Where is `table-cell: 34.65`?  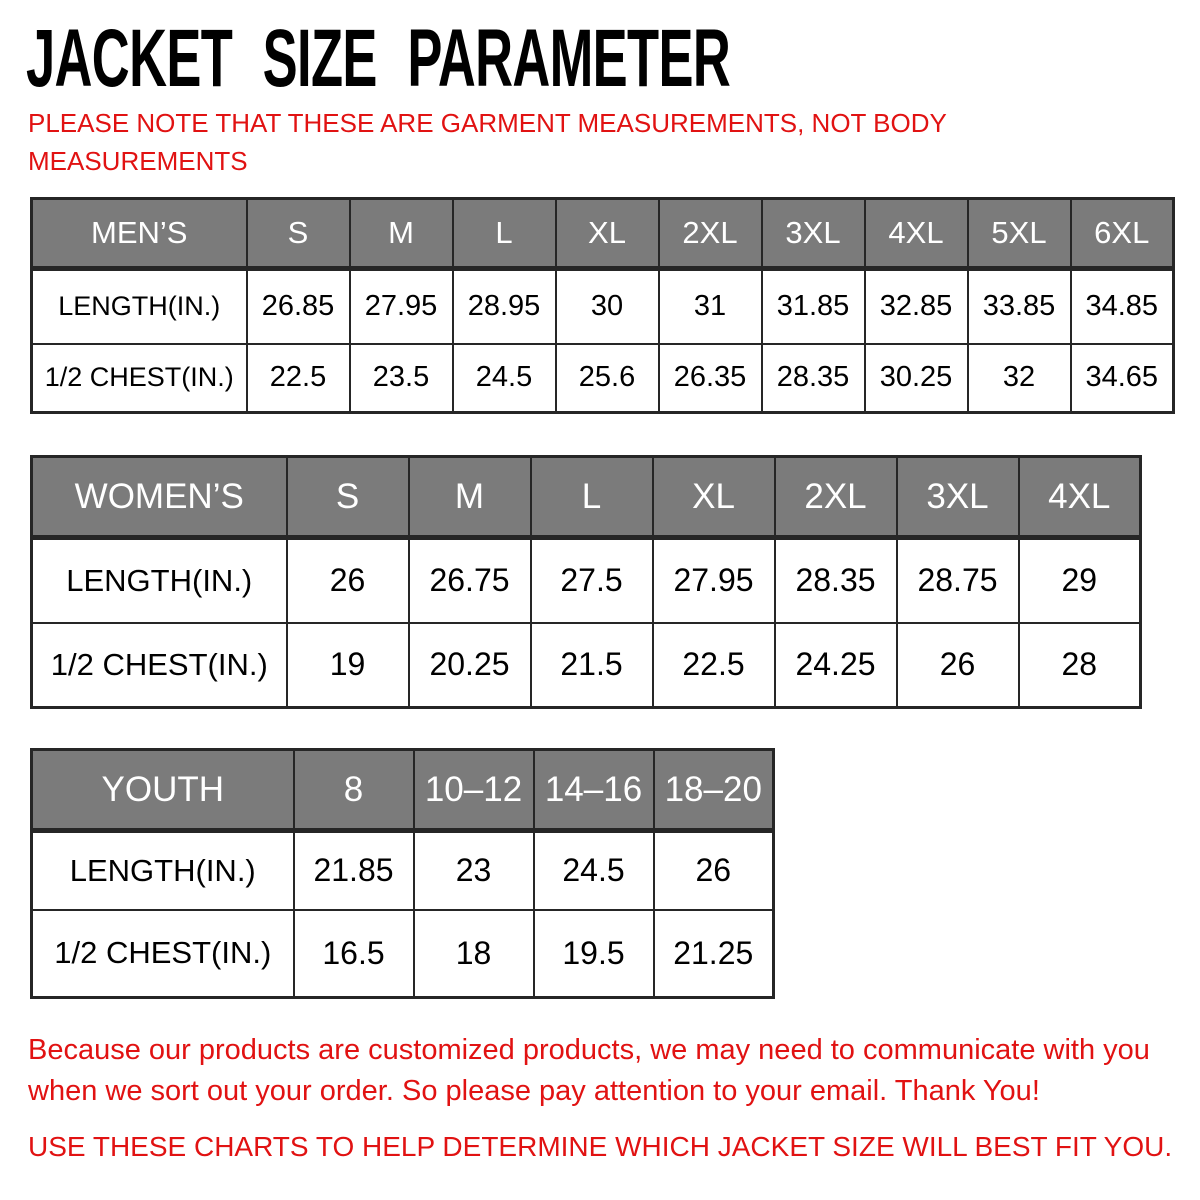
table-cell: 34.65 is located at coordinates (1122, 378).